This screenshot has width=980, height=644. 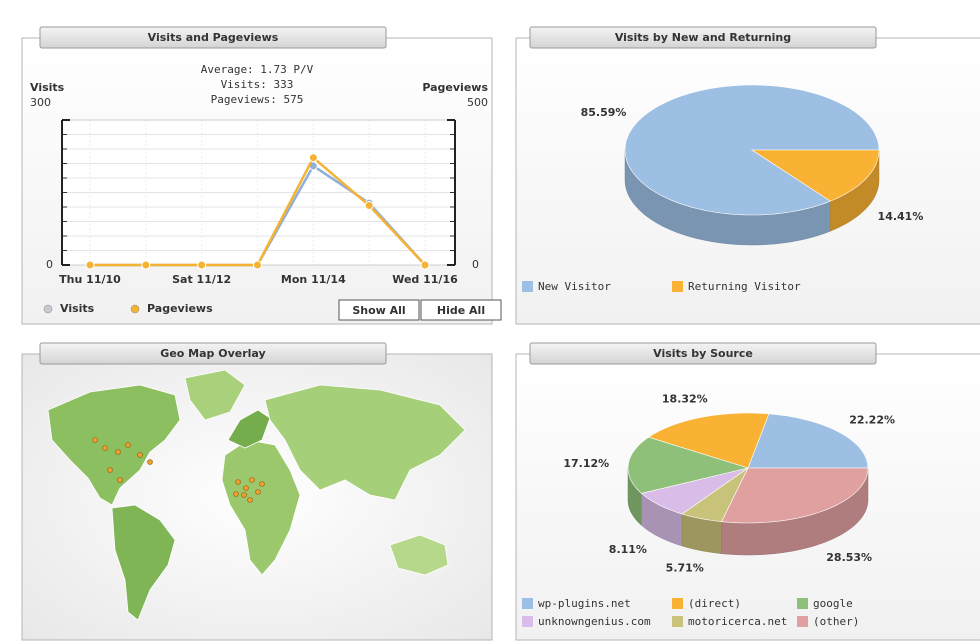 What do you see at coordinates (574, 286) in the screenshot?
I see `legend-label: New Visitor` at bounding box center [574, 286].